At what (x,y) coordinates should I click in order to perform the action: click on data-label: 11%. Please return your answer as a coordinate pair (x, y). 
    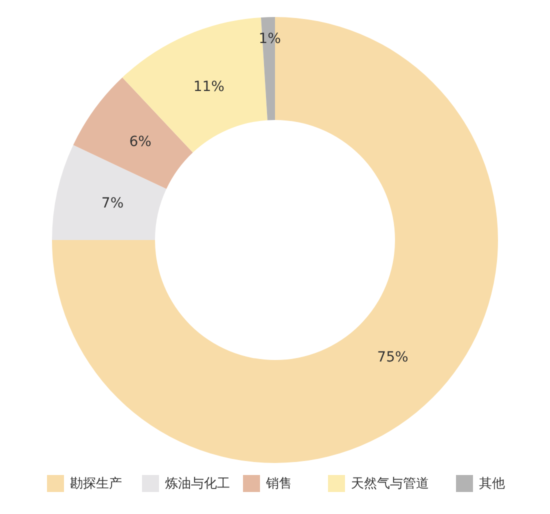
    Looking at the image, I should click on (208, 87).